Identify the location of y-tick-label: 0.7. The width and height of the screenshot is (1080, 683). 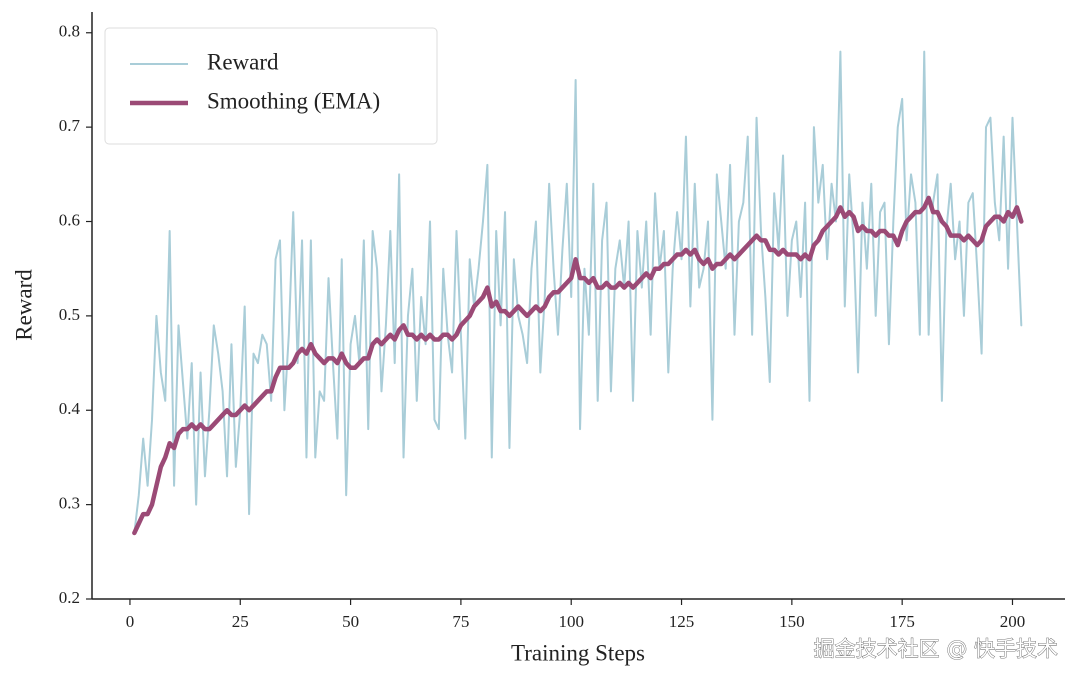
(70, 125).